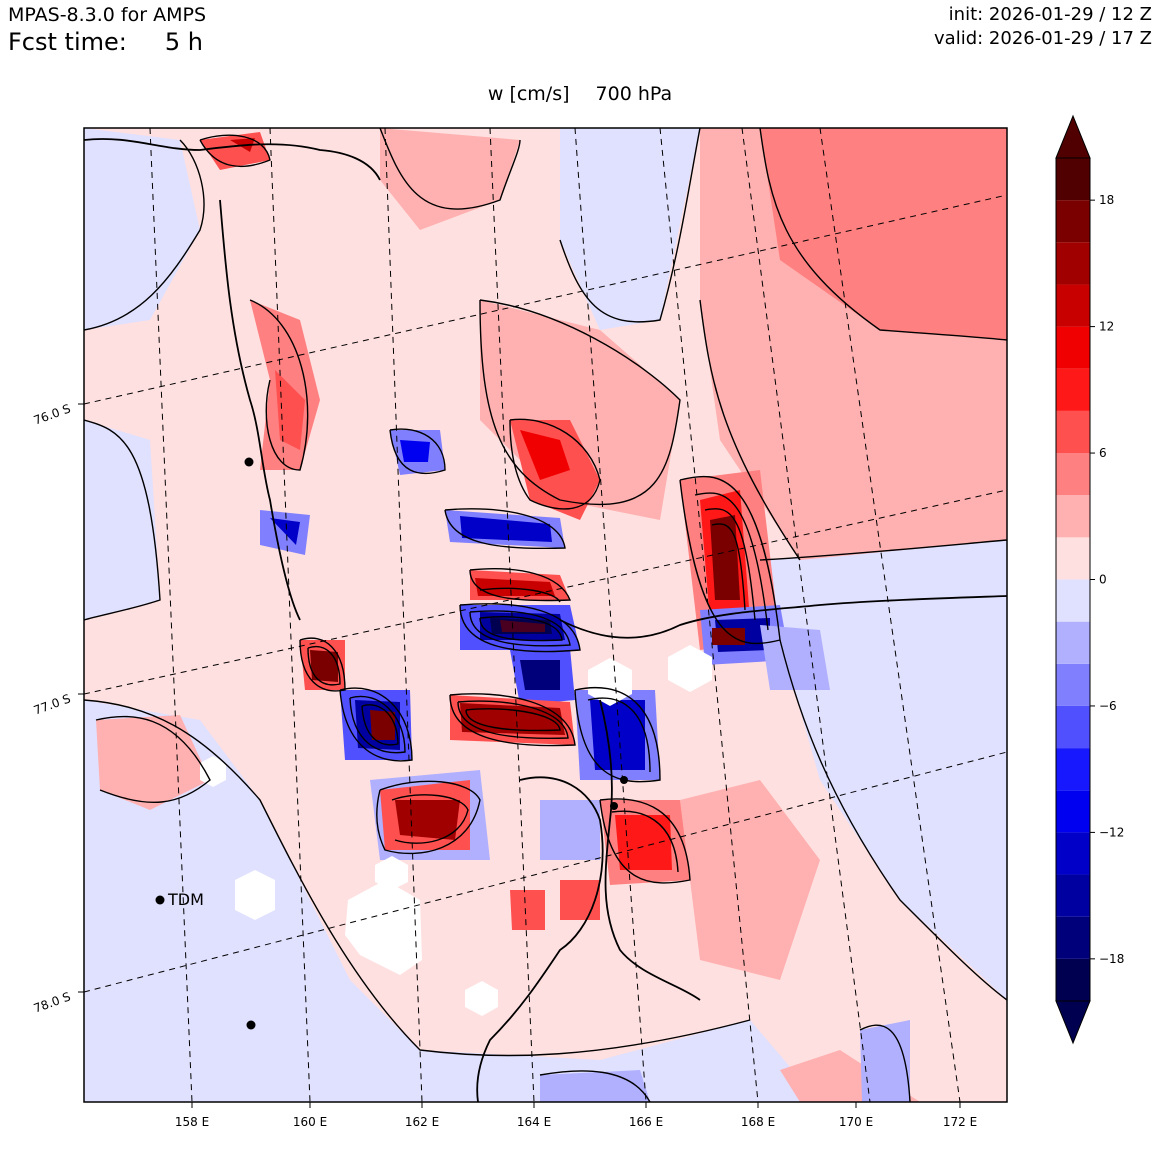  I want to click on valid-time: valid: 2026-01-29 / 17 Z, so click(1043, 38).